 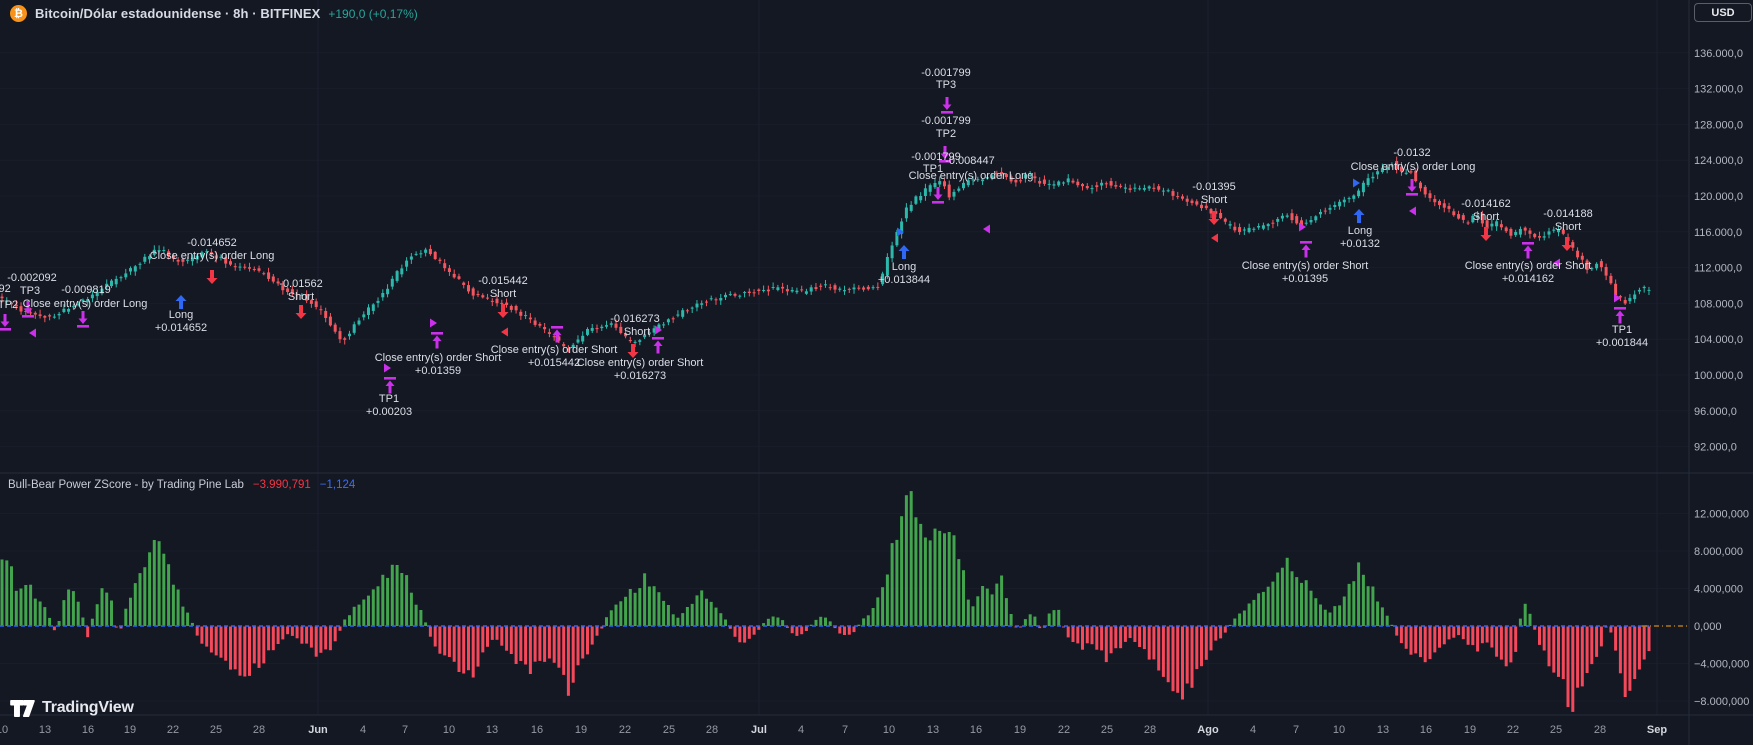 What do you see at coordinates (300, 284) in the screenshot?
I see `trade-annotation-label: -0.01562` at bounding box center [300, 284].